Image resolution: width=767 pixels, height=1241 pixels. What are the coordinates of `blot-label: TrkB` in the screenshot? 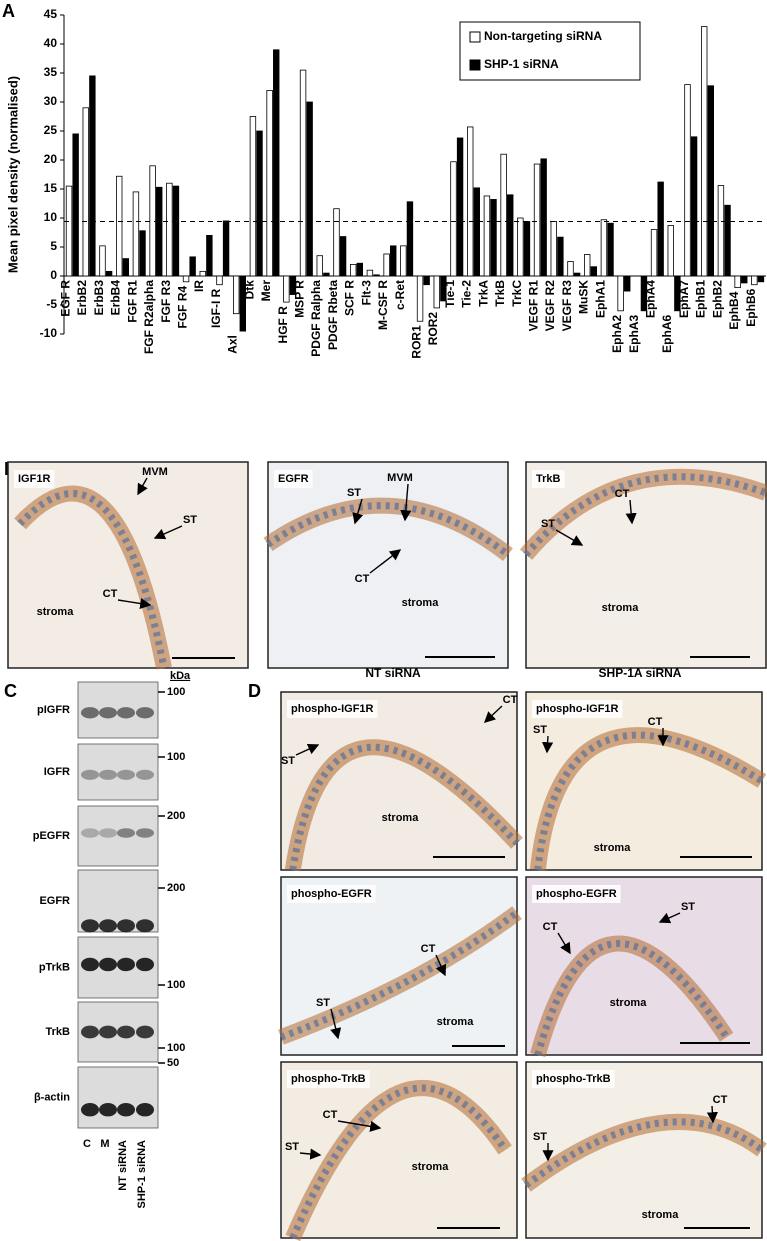 It's located at (58, 1032).